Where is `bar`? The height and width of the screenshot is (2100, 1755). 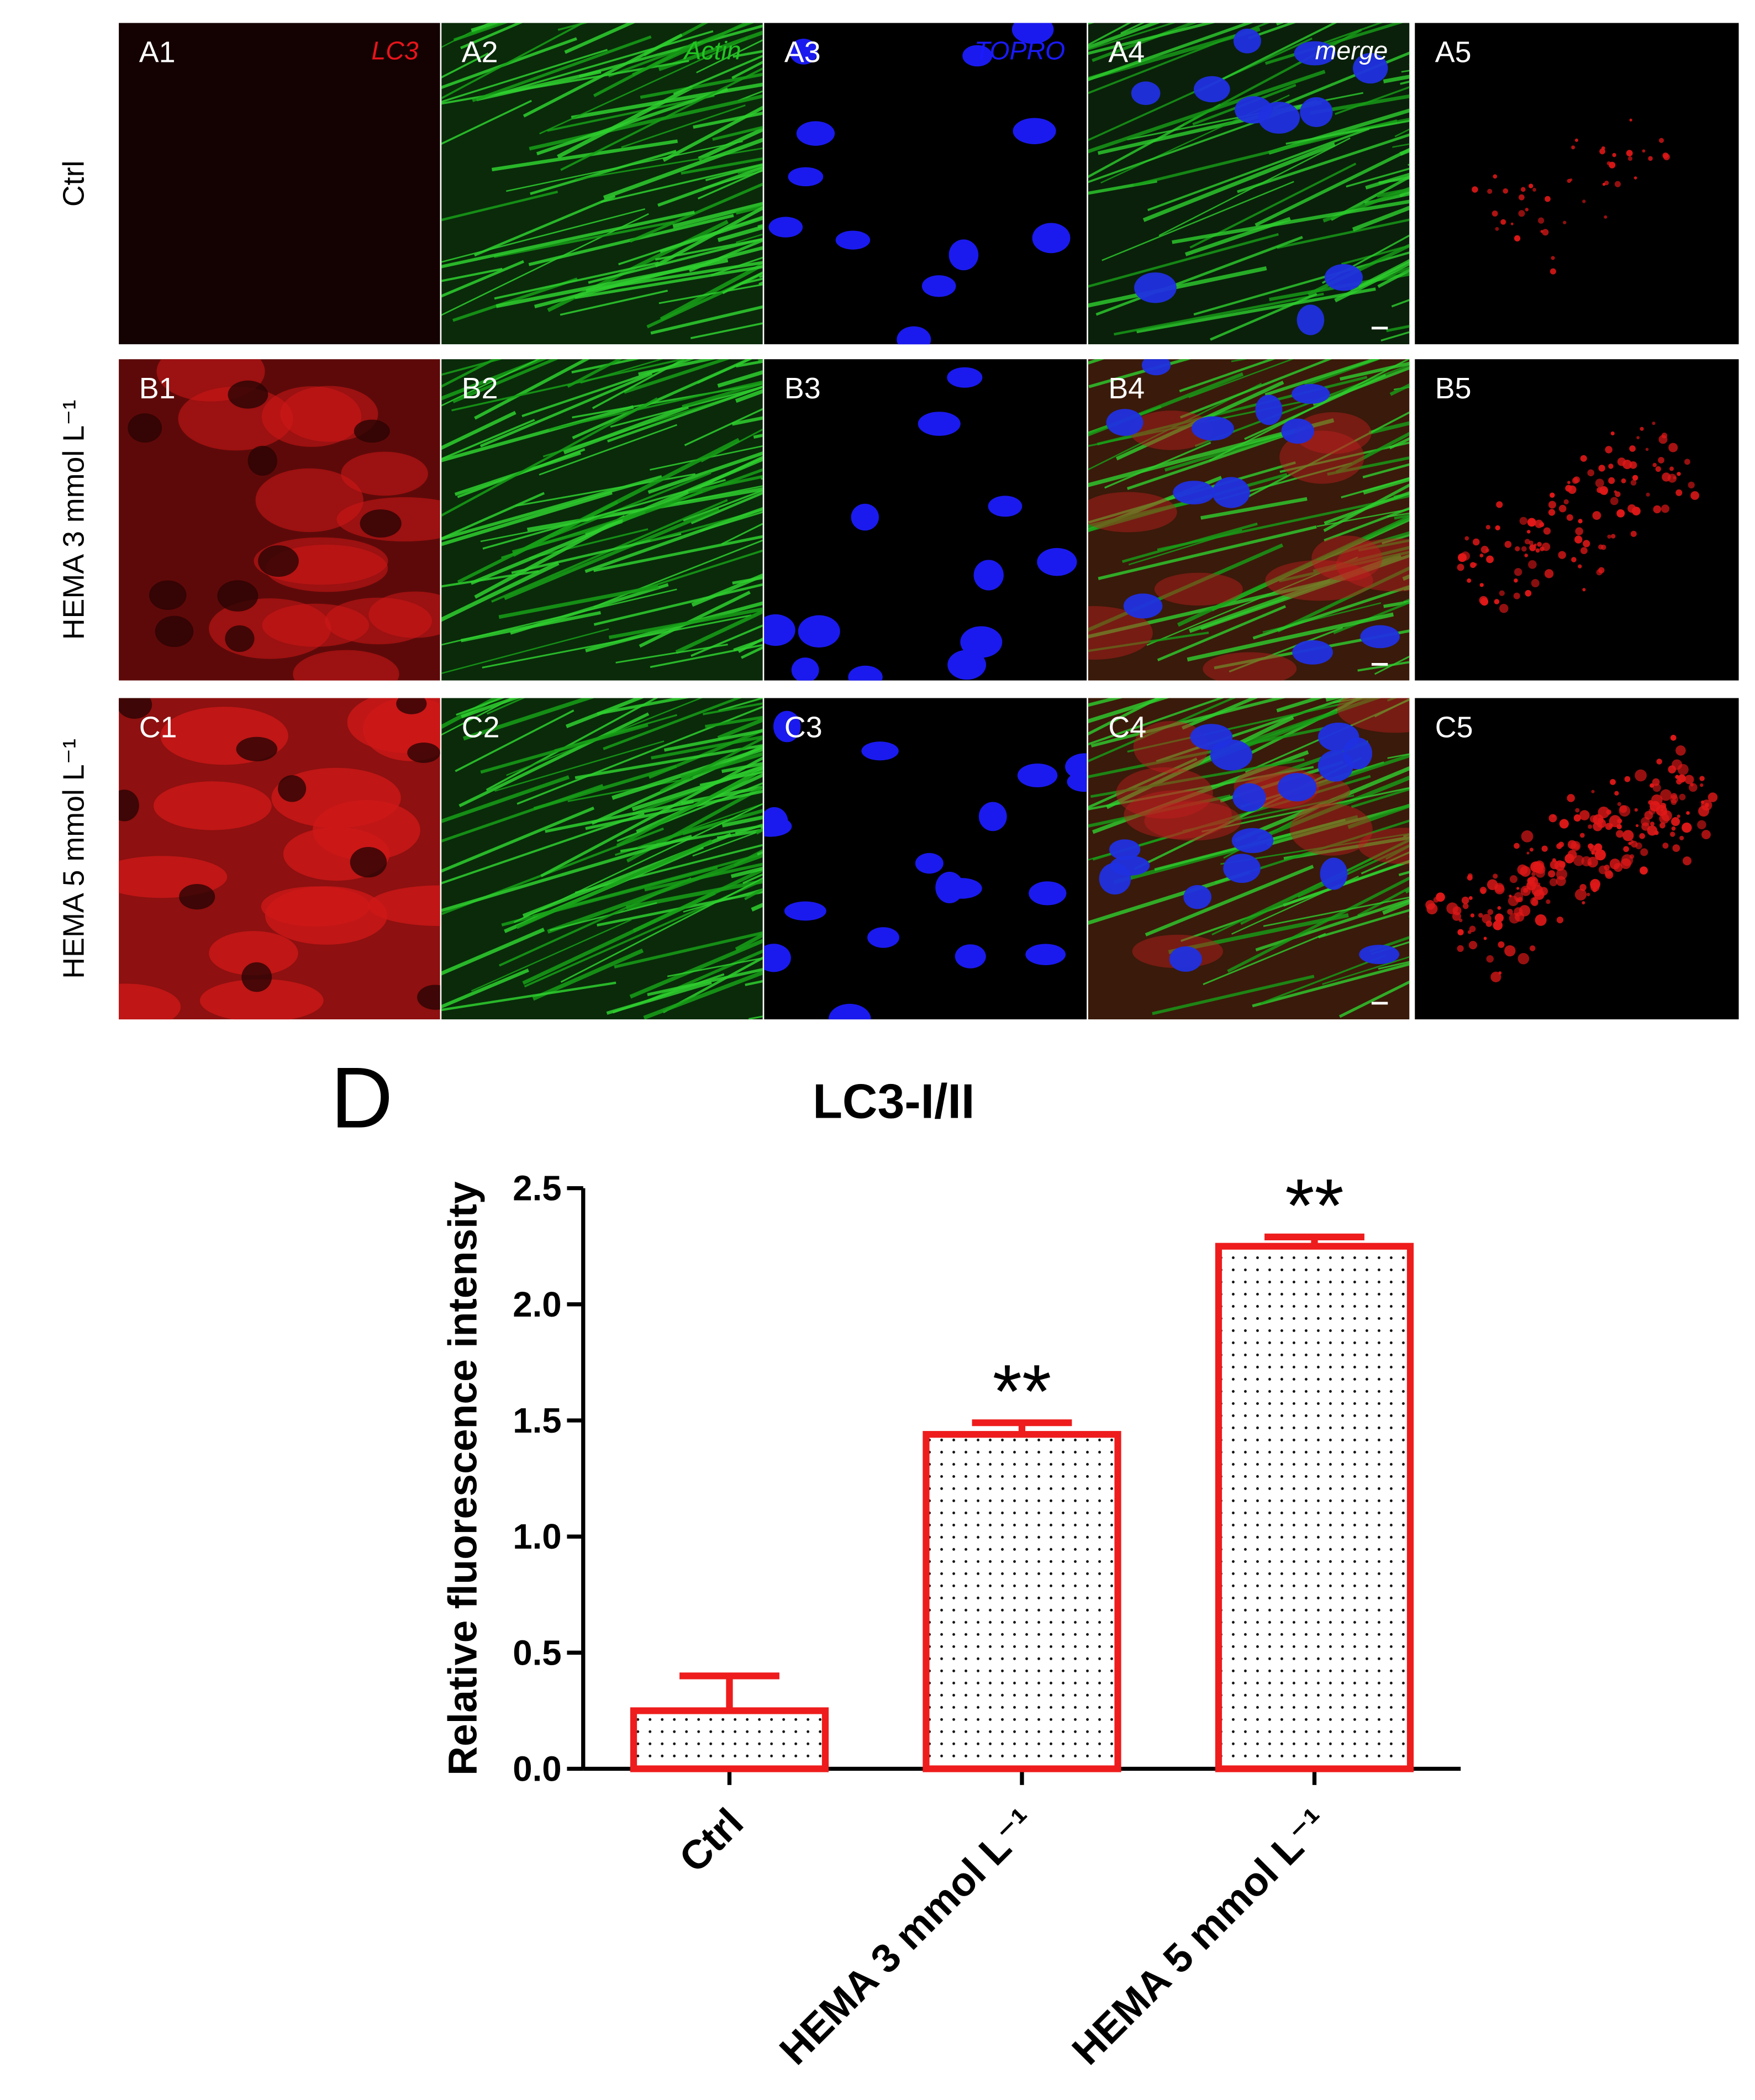
bar is located at coordinates (1022, 1602).